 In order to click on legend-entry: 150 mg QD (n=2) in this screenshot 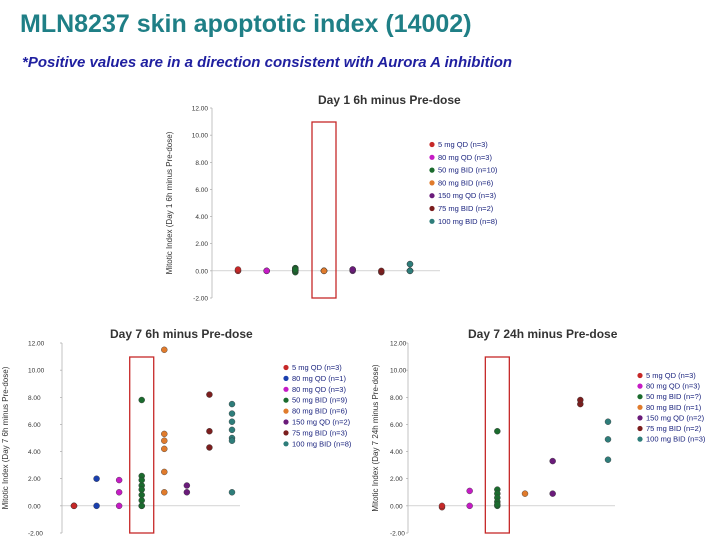, I will do `click(321, 422)`.